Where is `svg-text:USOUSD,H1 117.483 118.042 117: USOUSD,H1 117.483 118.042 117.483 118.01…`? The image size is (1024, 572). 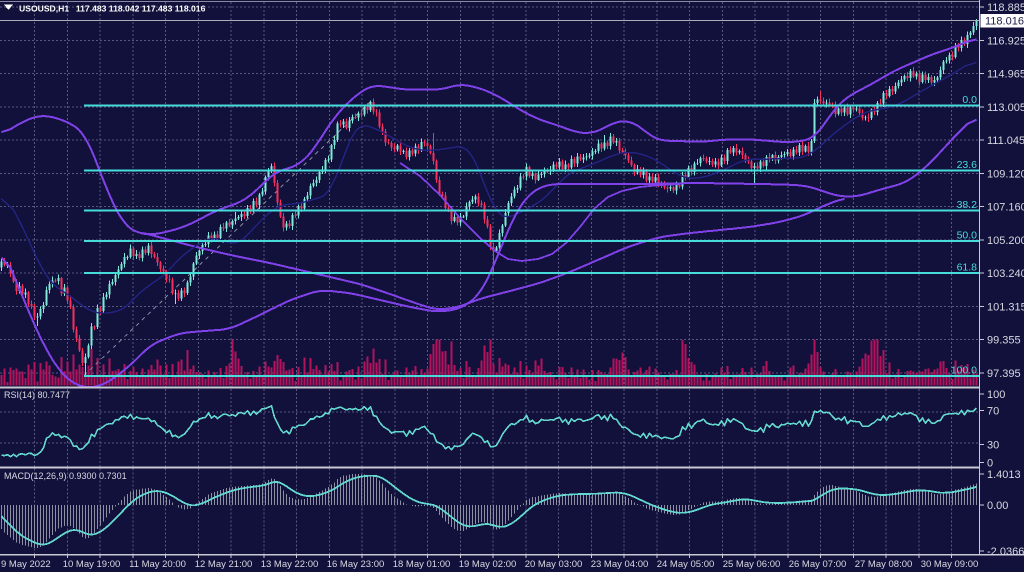
svg-text:USOUSD,H1 117.483 118.042 117: USOUSD,H1 117.483 118.042 117.483 118.01… is located at coordinates (112, 9).